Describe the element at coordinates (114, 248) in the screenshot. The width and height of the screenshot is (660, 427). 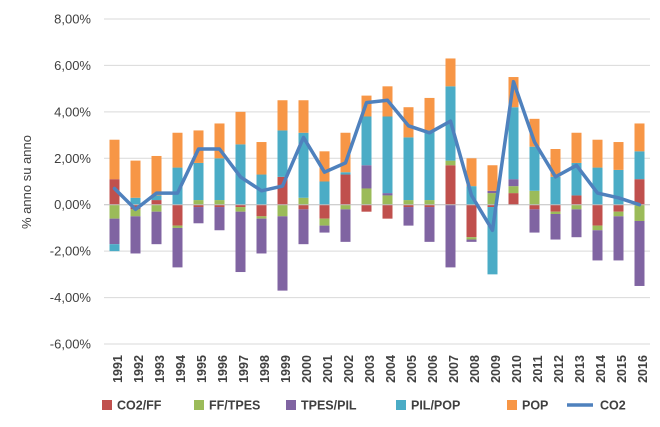
I see `bar-pil-pop-1991` at that location.